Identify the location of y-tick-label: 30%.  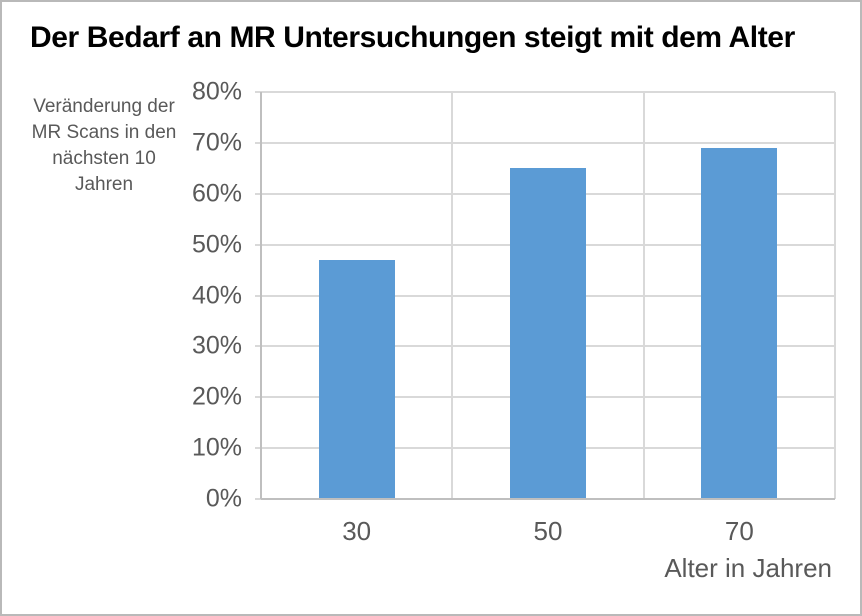
(216, 345).